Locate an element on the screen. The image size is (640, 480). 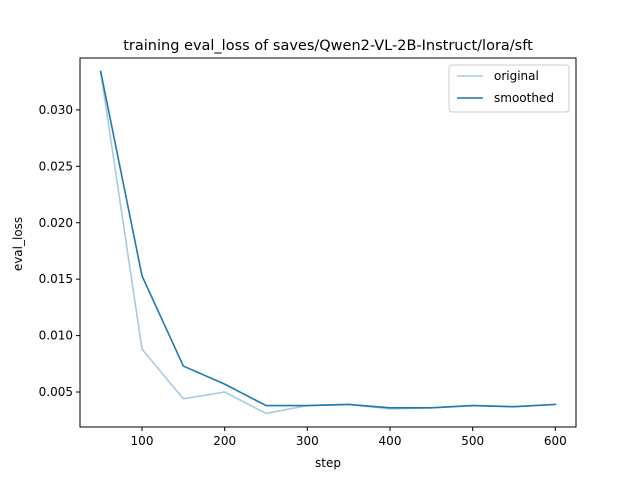
y-tick-label: 0.020 is located at coordinates (56, 223).